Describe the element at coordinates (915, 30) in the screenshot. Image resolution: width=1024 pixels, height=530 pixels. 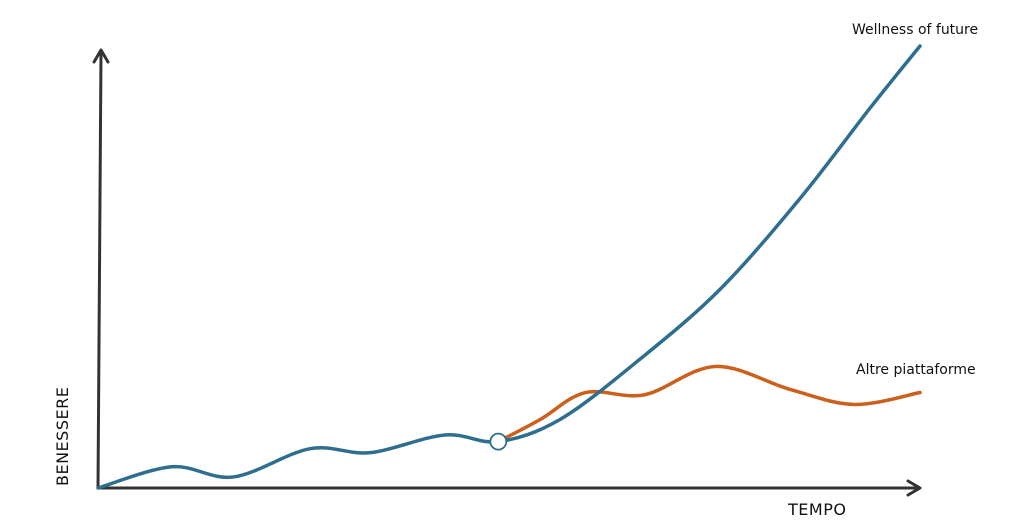
I see `series-label-wellness: Wellness of future` at that location.